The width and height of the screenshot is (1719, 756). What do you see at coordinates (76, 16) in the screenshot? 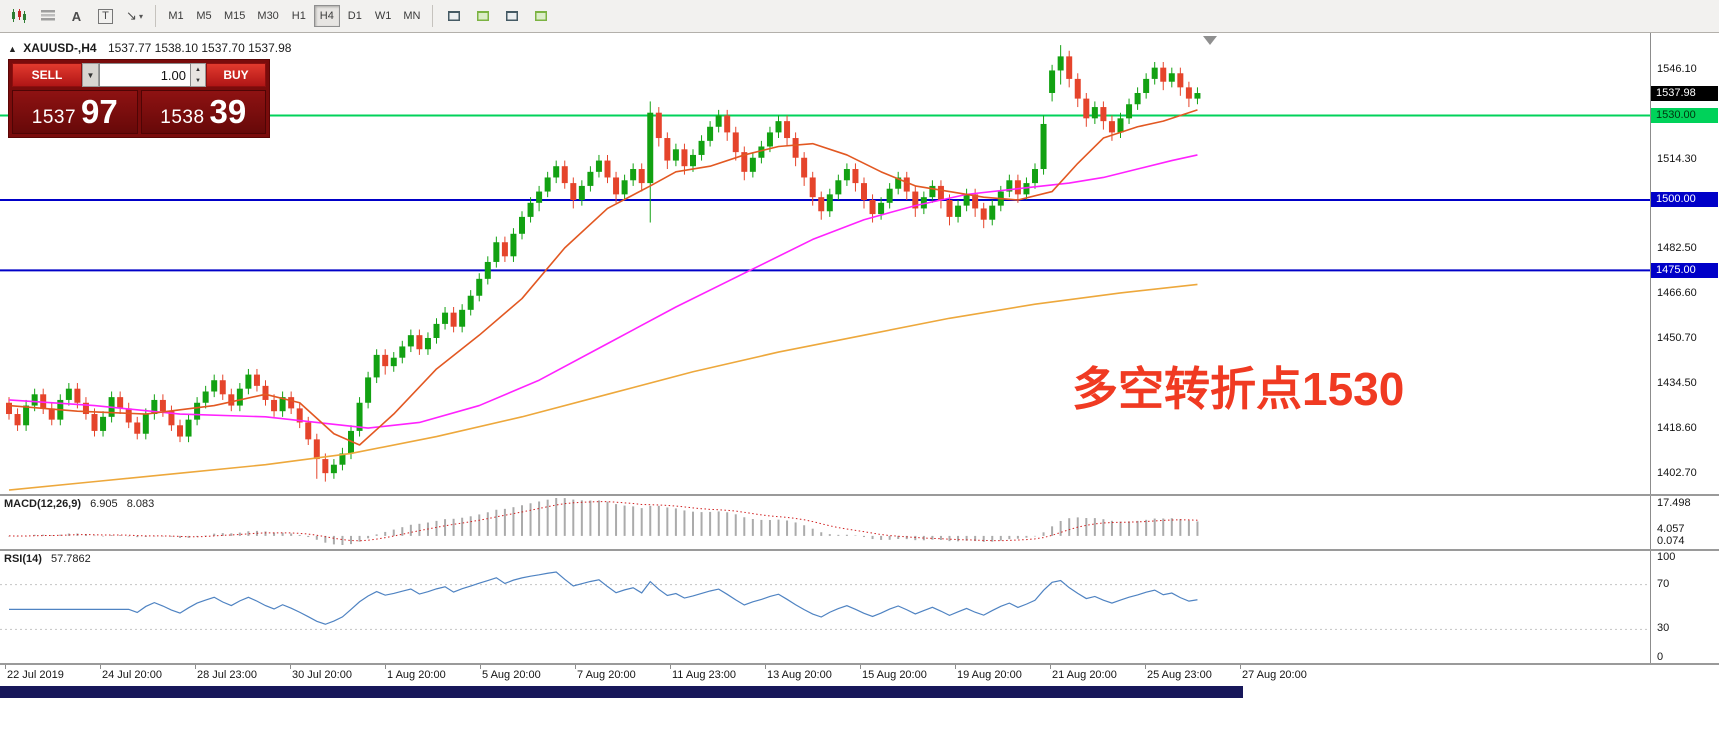
I see `text-label-icon: A` at bounding box center [76, 16].